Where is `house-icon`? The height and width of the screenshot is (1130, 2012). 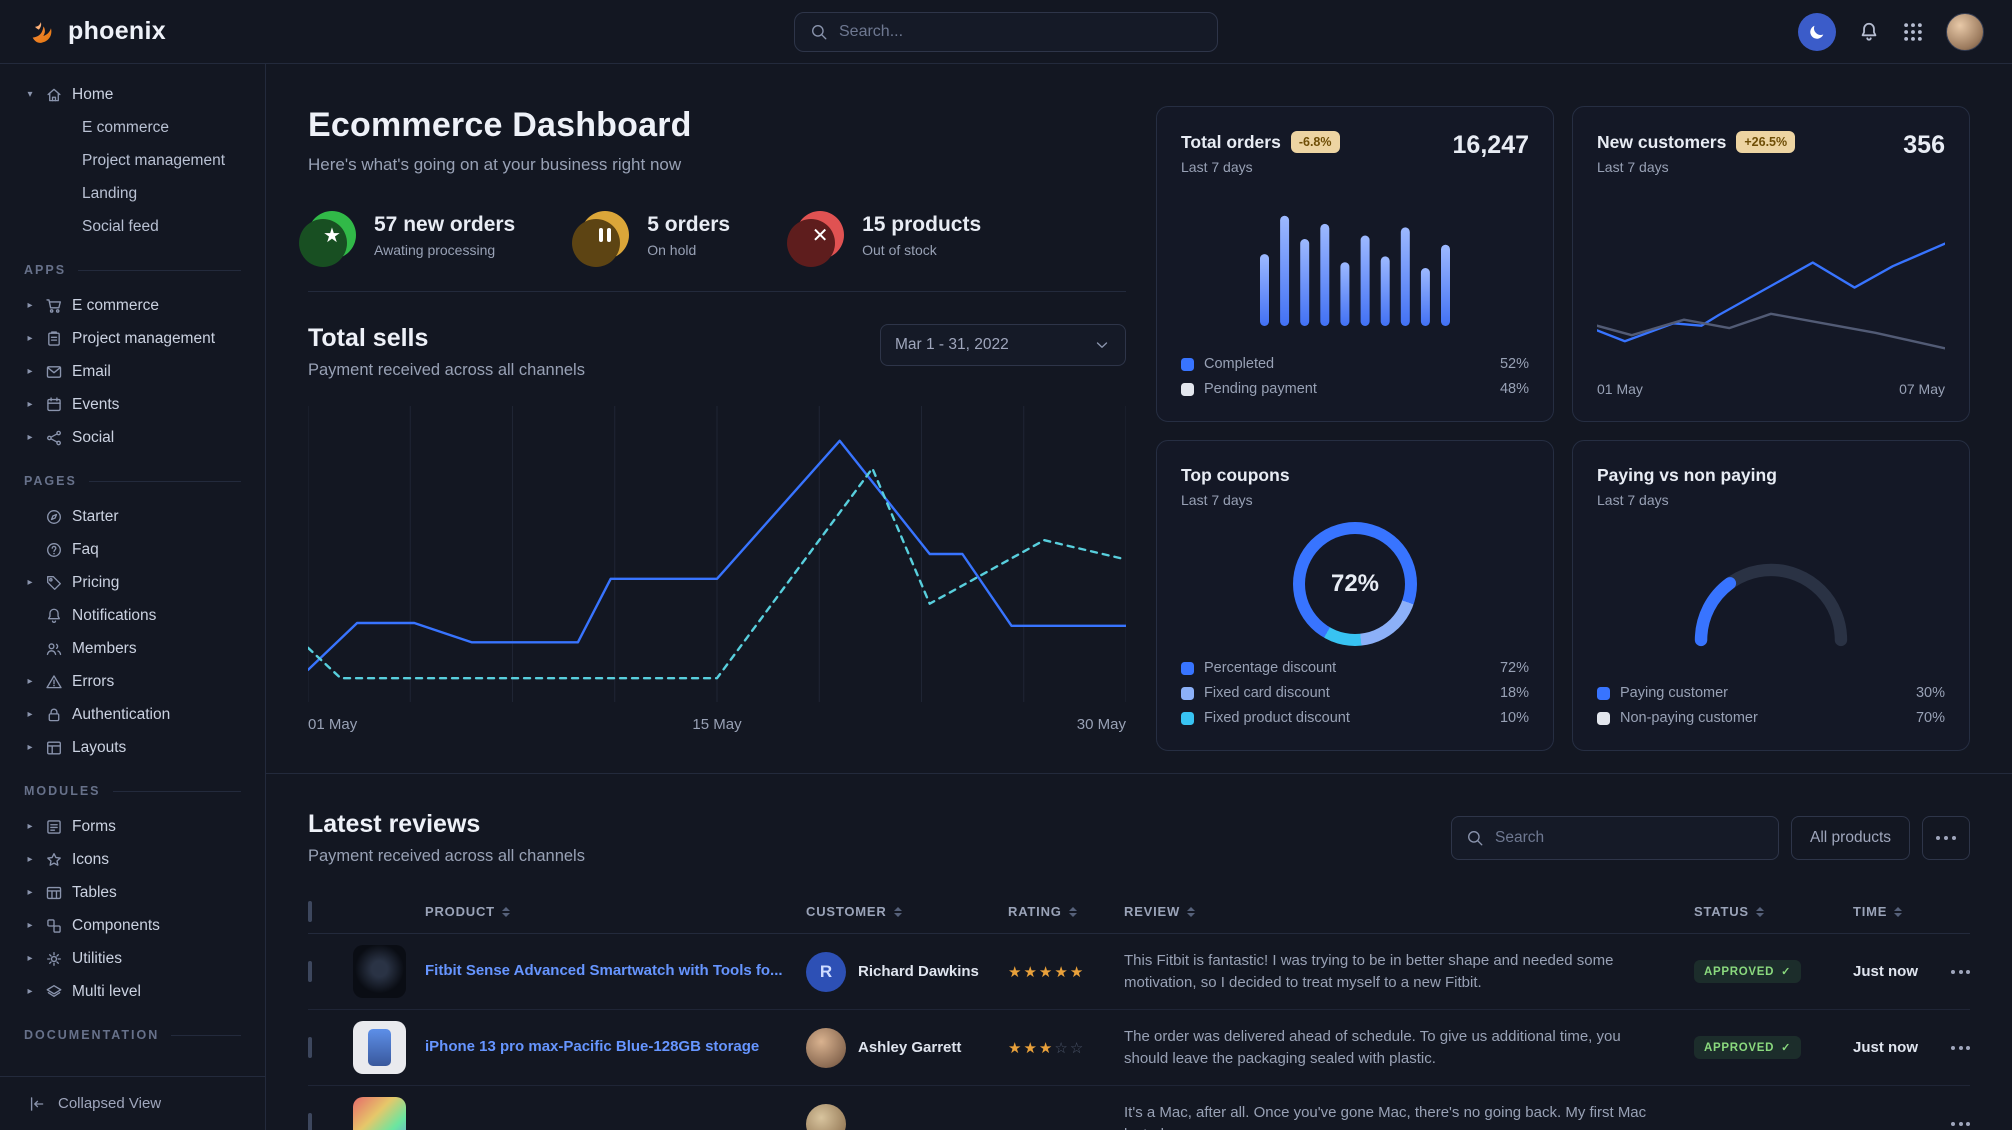 house-icon is located at coordinates (54, 95).